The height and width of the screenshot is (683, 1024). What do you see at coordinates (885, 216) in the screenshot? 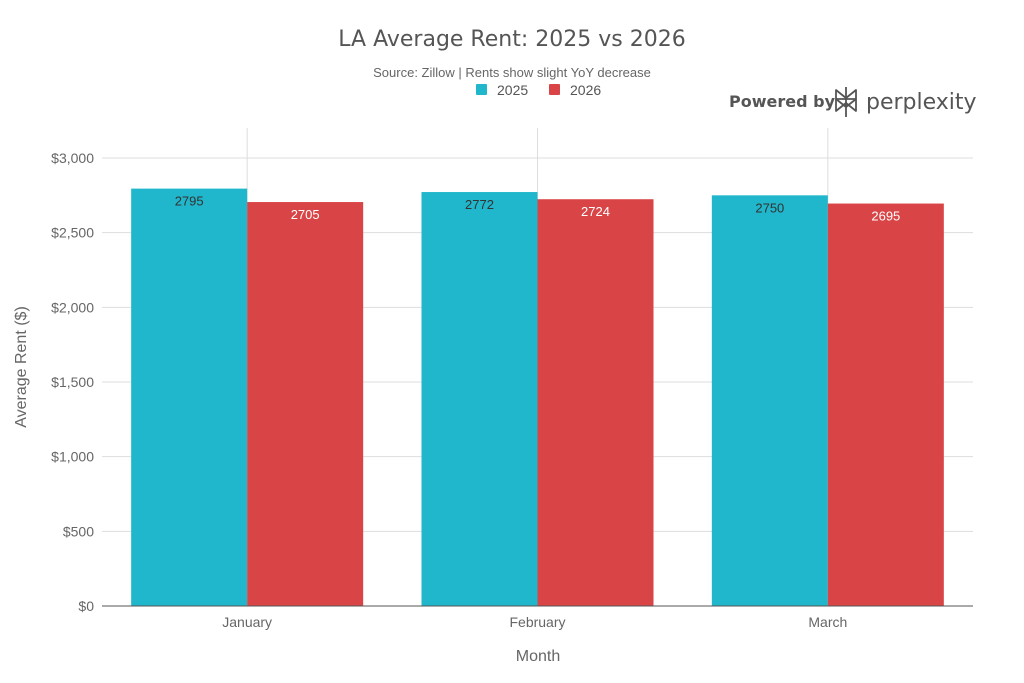
I see `data-label-2026-march: 2695` at bounding box center [885, 216].